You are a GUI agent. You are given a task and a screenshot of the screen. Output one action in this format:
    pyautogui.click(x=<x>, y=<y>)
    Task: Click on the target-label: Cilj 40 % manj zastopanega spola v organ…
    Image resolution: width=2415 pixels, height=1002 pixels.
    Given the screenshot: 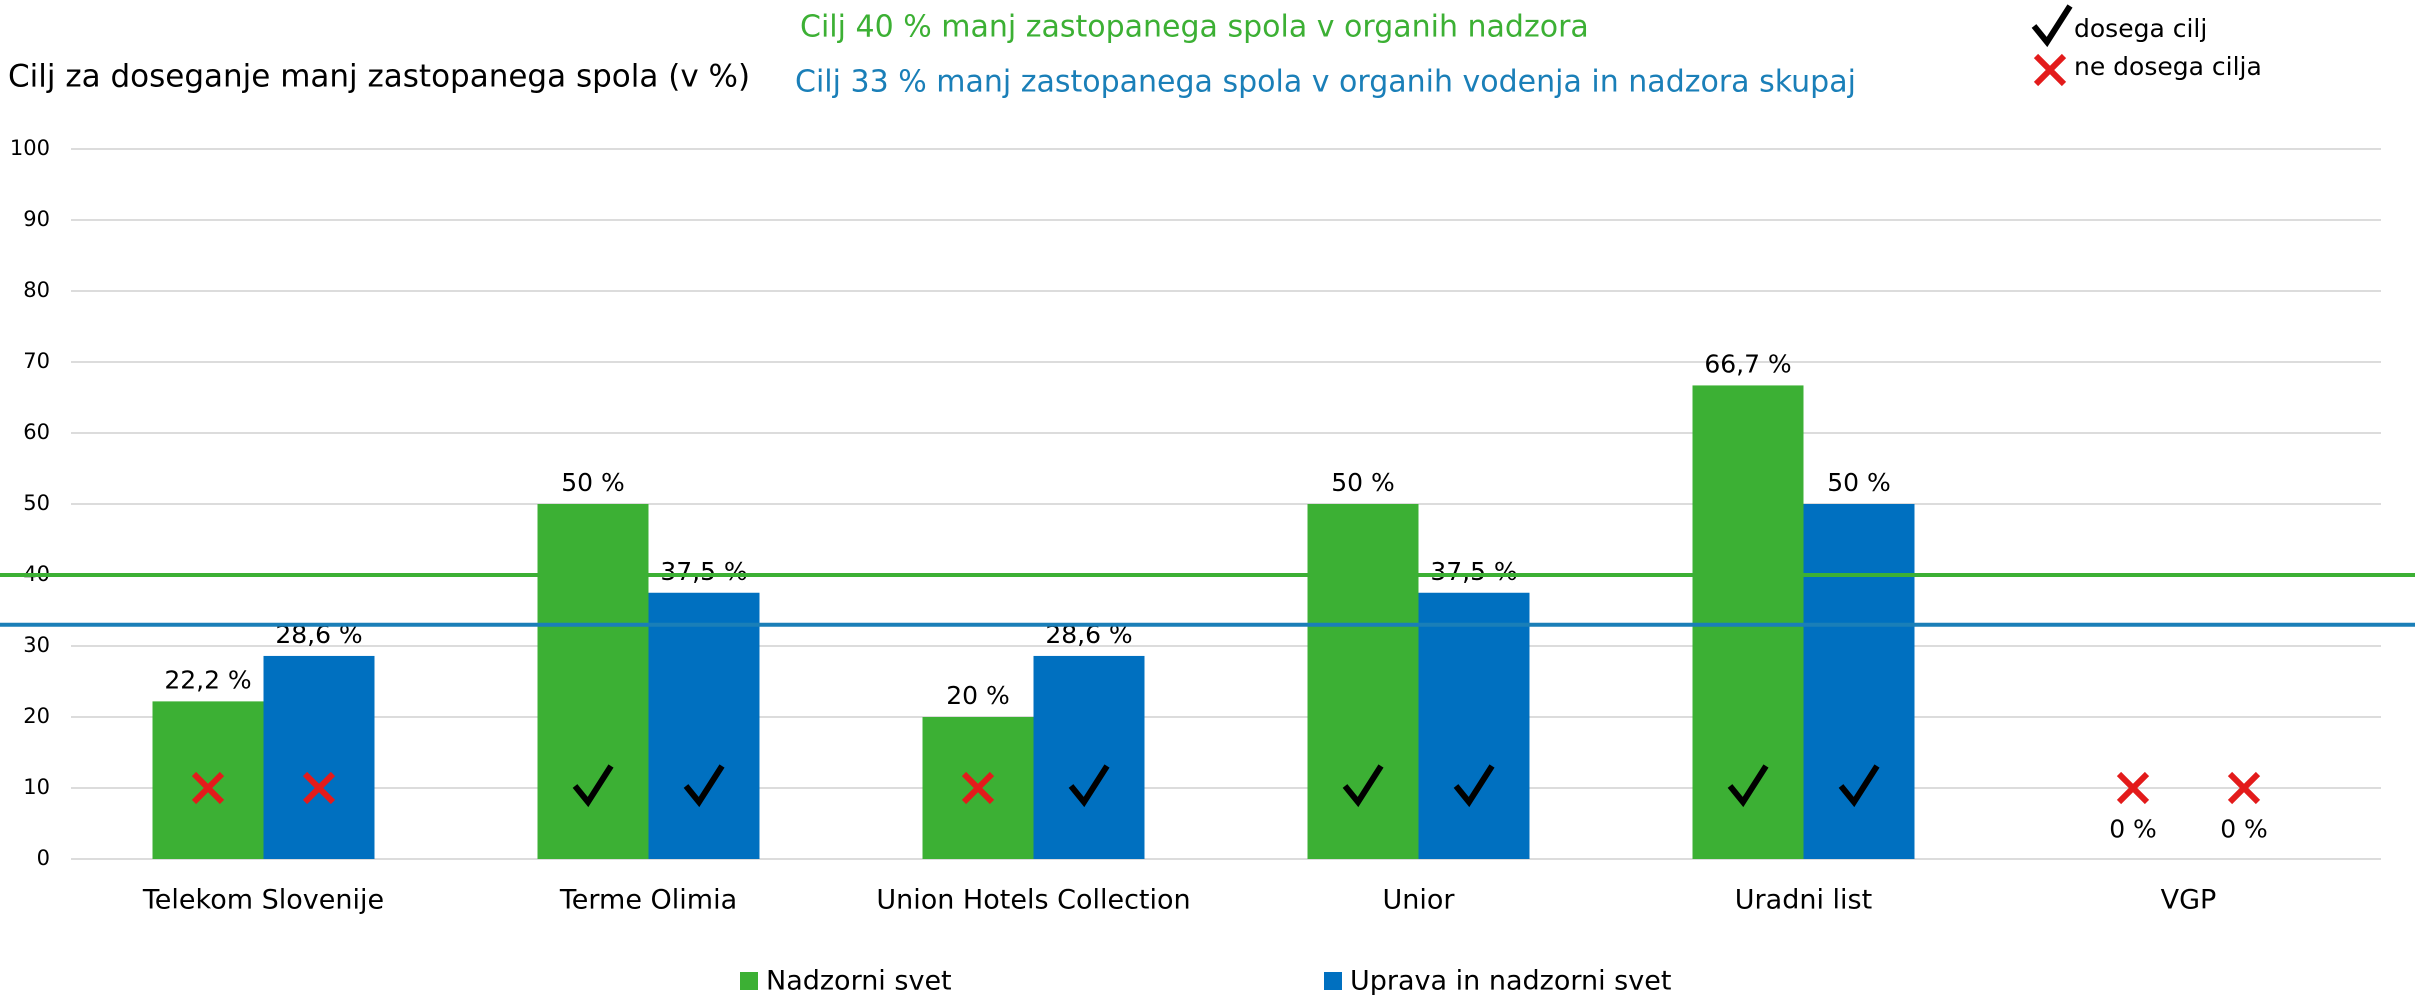 What is the action you would take?
    pyautogui.click(x=1194, y=27)
    